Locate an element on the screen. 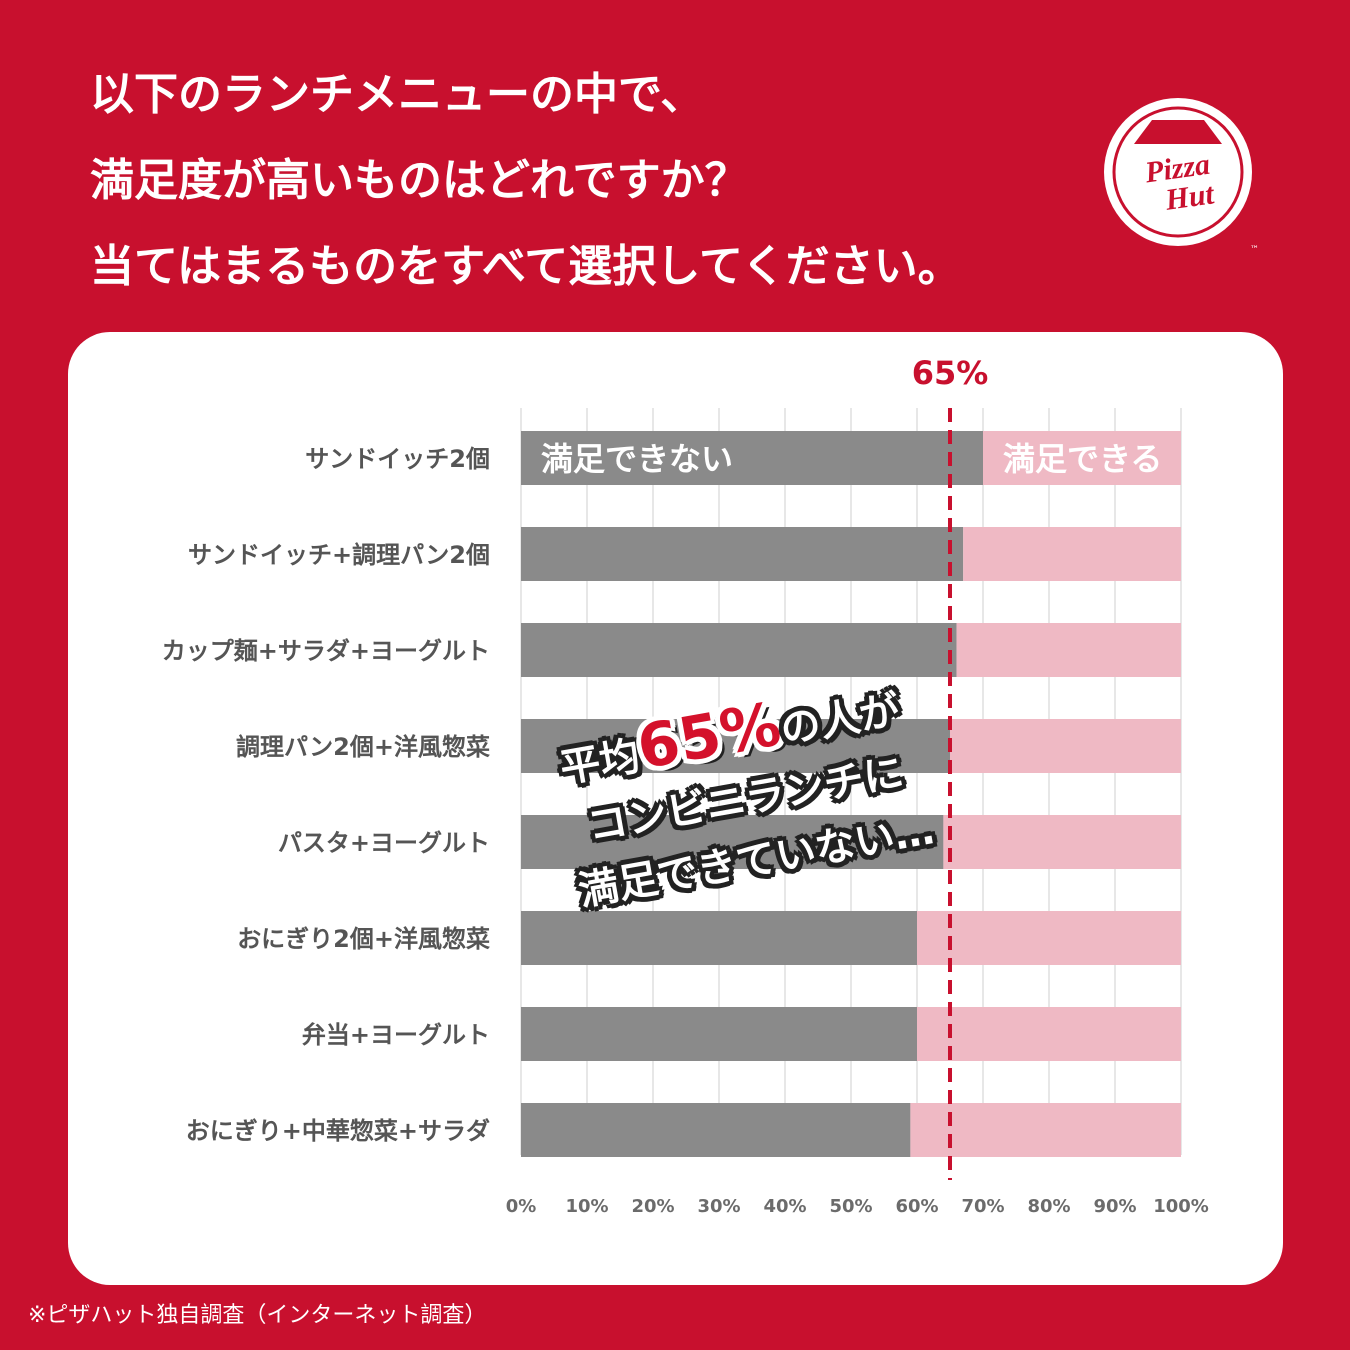 The height and width of the screenshot is (1350, 1350). title-line-1: 以下のランチメニューの中で、 is located at coordinates (397, 94).